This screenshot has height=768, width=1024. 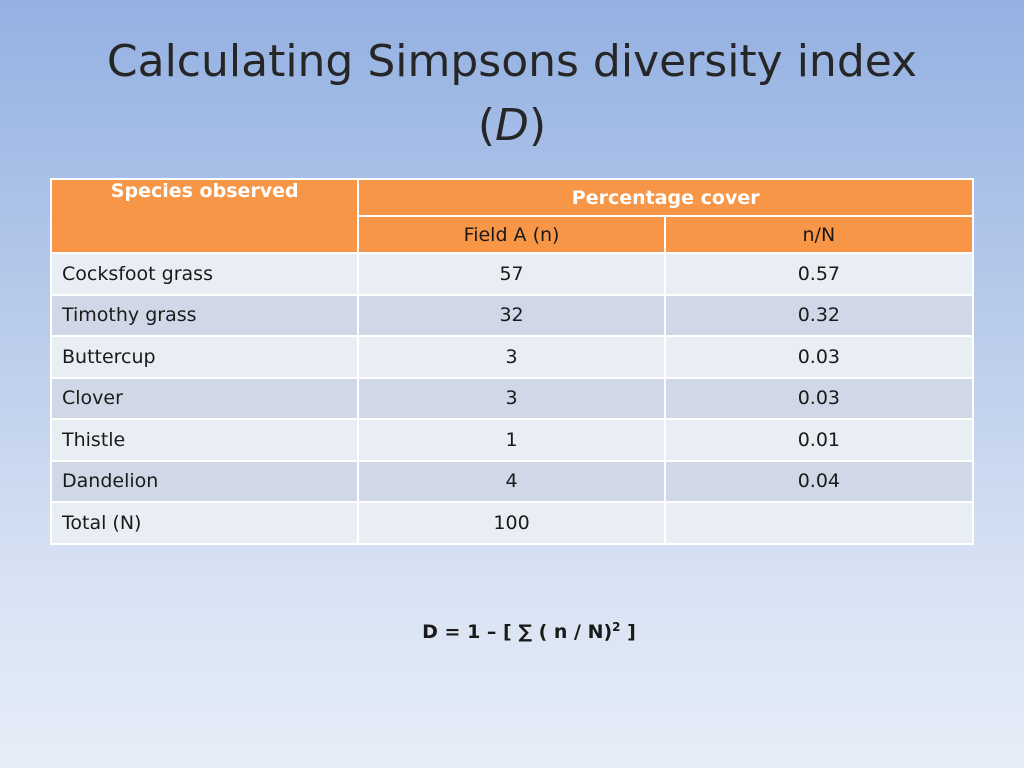 What do you see at coordinates (819, 315) in the screenshot?
I see `ratio-value: 0.32` at bounding box center [819, 315].